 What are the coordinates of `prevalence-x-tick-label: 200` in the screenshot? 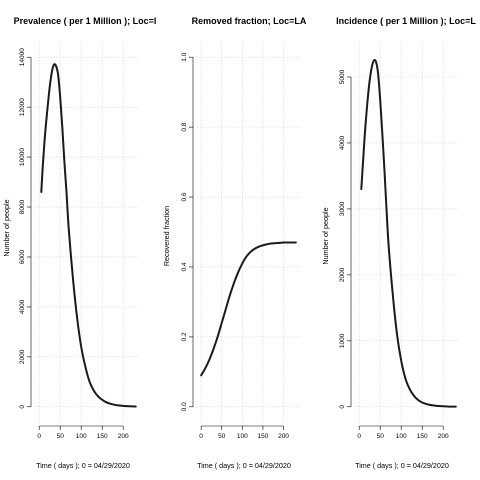 It's located at (123, 436).